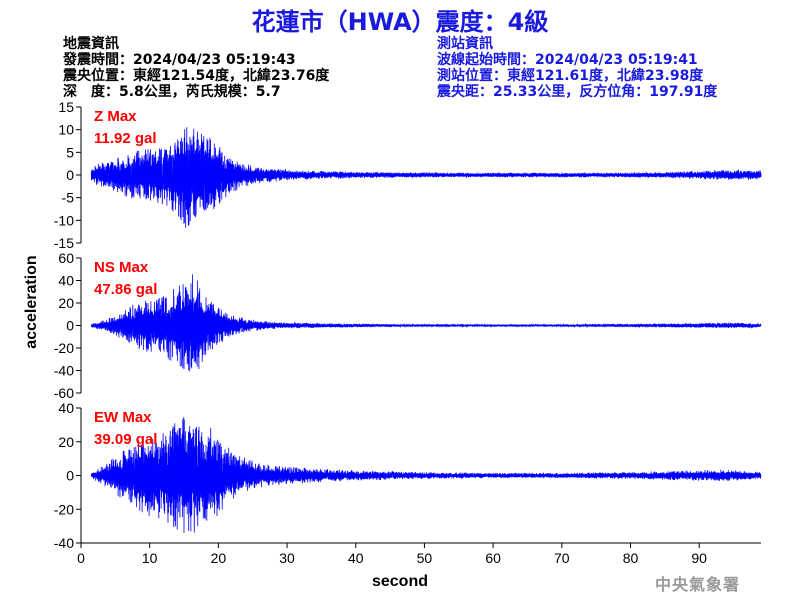 The height and width of the screenshot is (600, 800). What do you see at coordinates (150, 558) in the screenshot?
I see `x-tick-label: 10` at bounding box center [150, 558].